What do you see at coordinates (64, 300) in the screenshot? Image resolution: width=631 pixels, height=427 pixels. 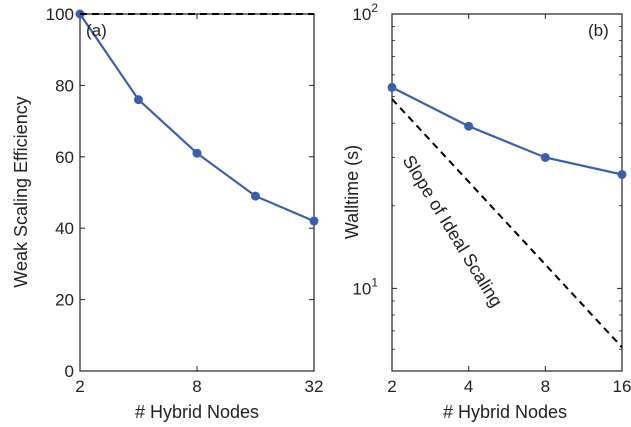 I see `panel-a-y-tick-label: 20` at bounding box center [64, 300].